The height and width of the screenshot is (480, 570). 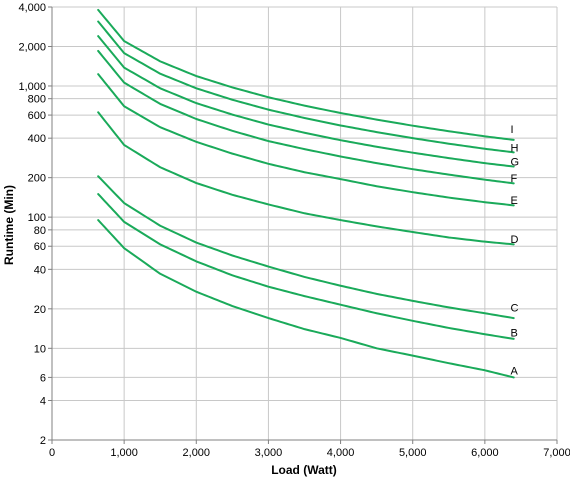 I want to click on x-tick-label: 5,000, so click(x=413, y=453).